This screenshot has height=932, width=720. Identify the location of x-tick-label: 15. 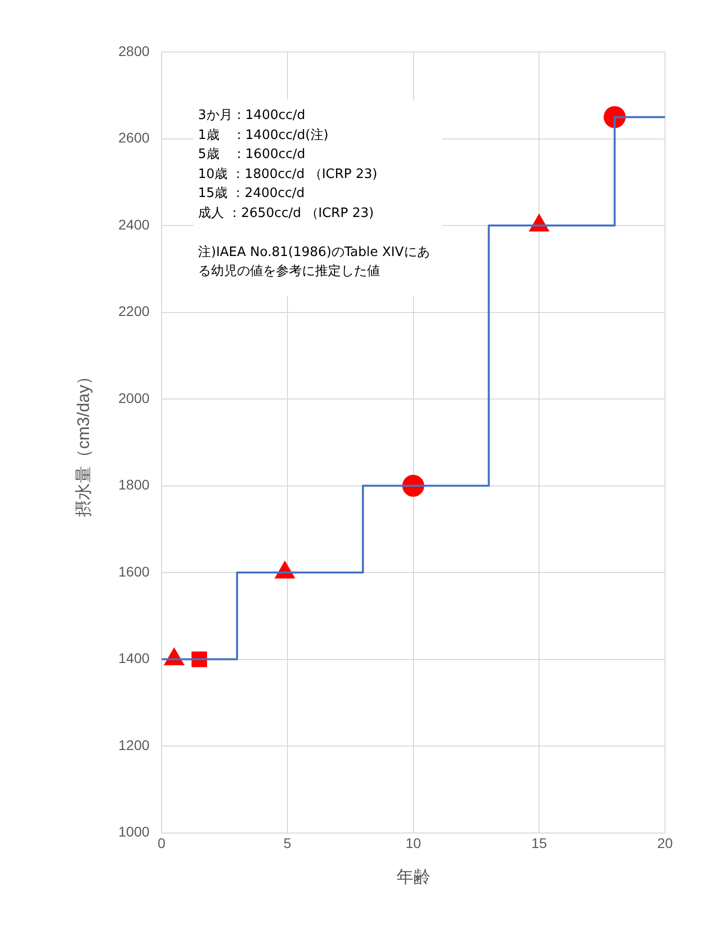
(539, 843).